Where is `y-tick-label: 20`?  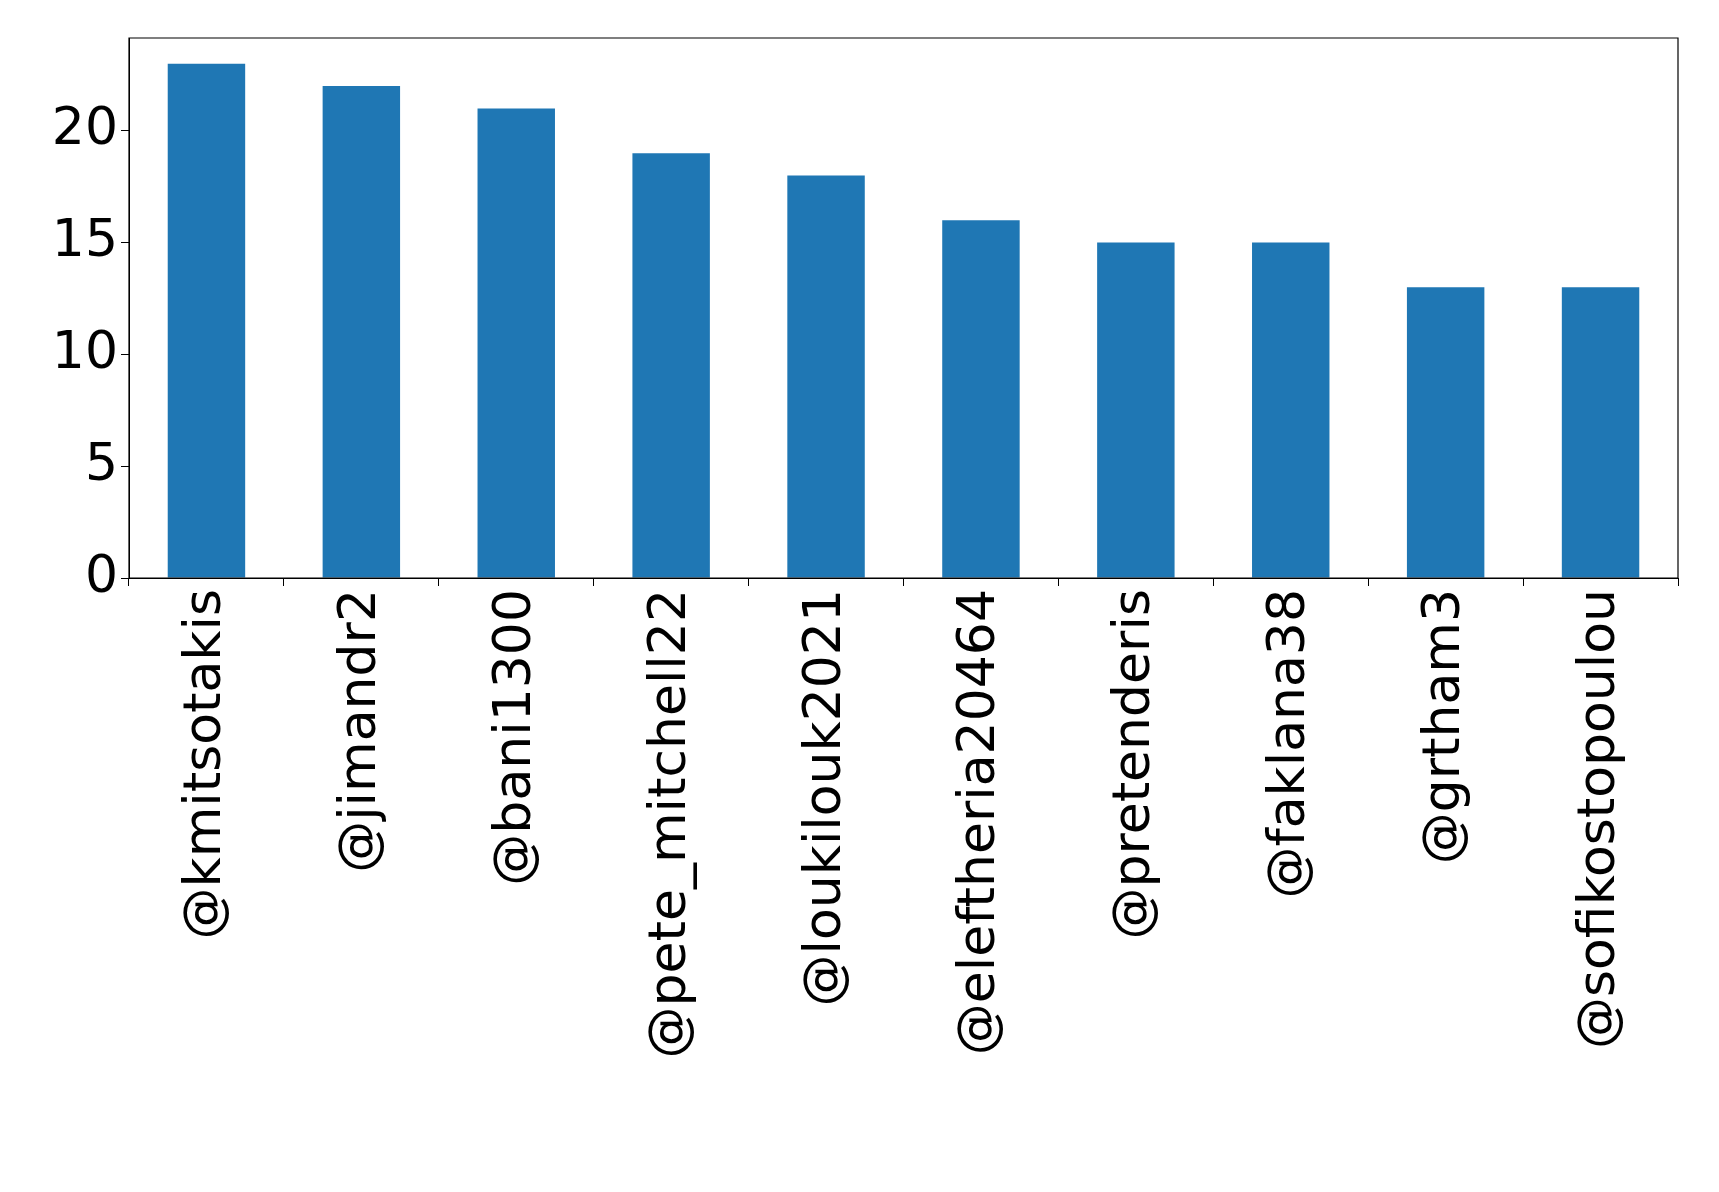 y-tick-label: 20 is located at coordinates (84, 126).